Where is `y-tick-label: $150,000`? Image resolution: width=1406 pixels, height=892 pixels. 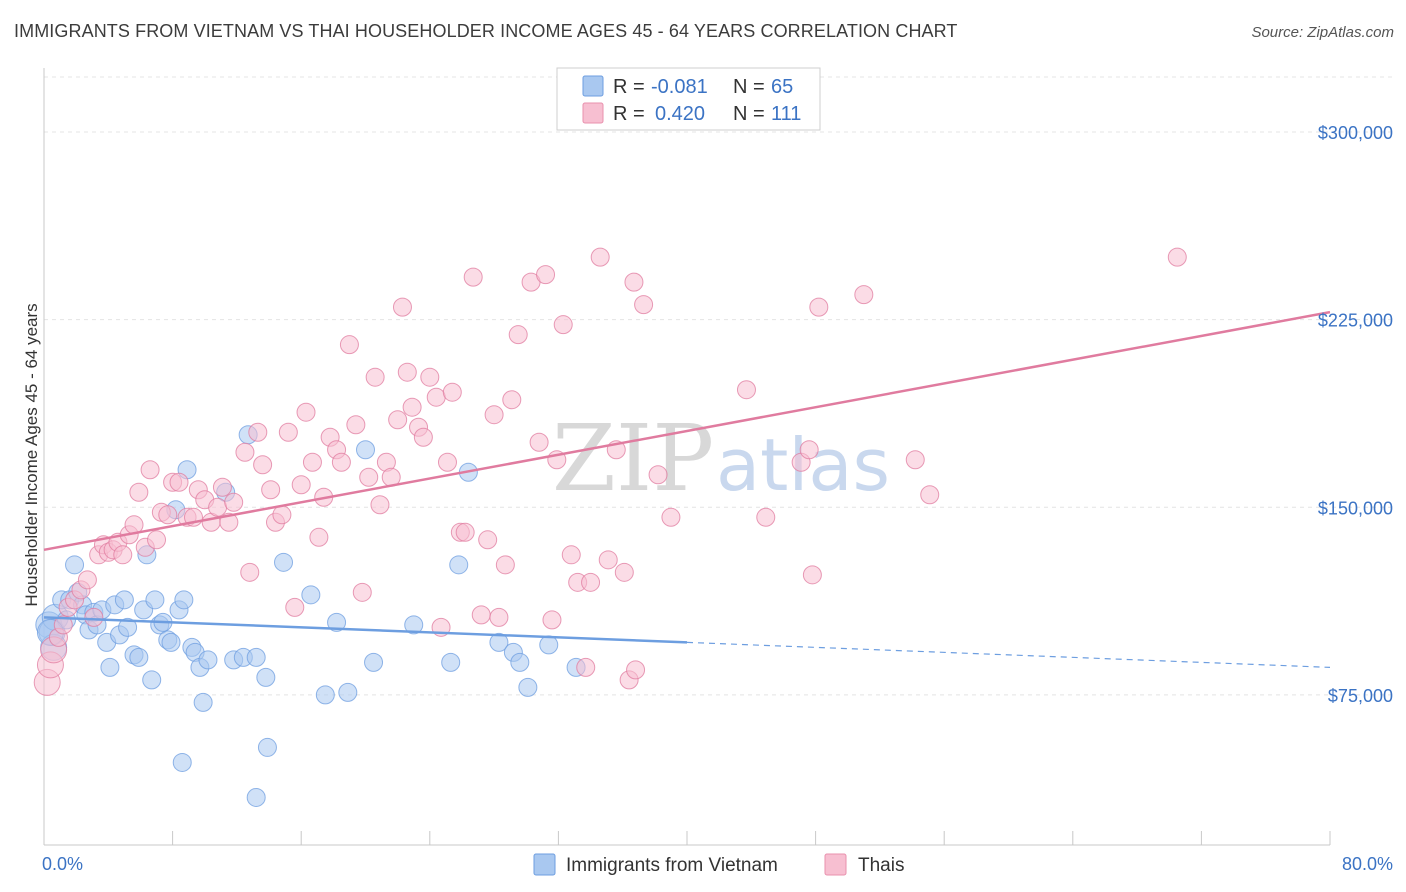
y-tick-label: $150,000 is located at coordinates (1355, 508).